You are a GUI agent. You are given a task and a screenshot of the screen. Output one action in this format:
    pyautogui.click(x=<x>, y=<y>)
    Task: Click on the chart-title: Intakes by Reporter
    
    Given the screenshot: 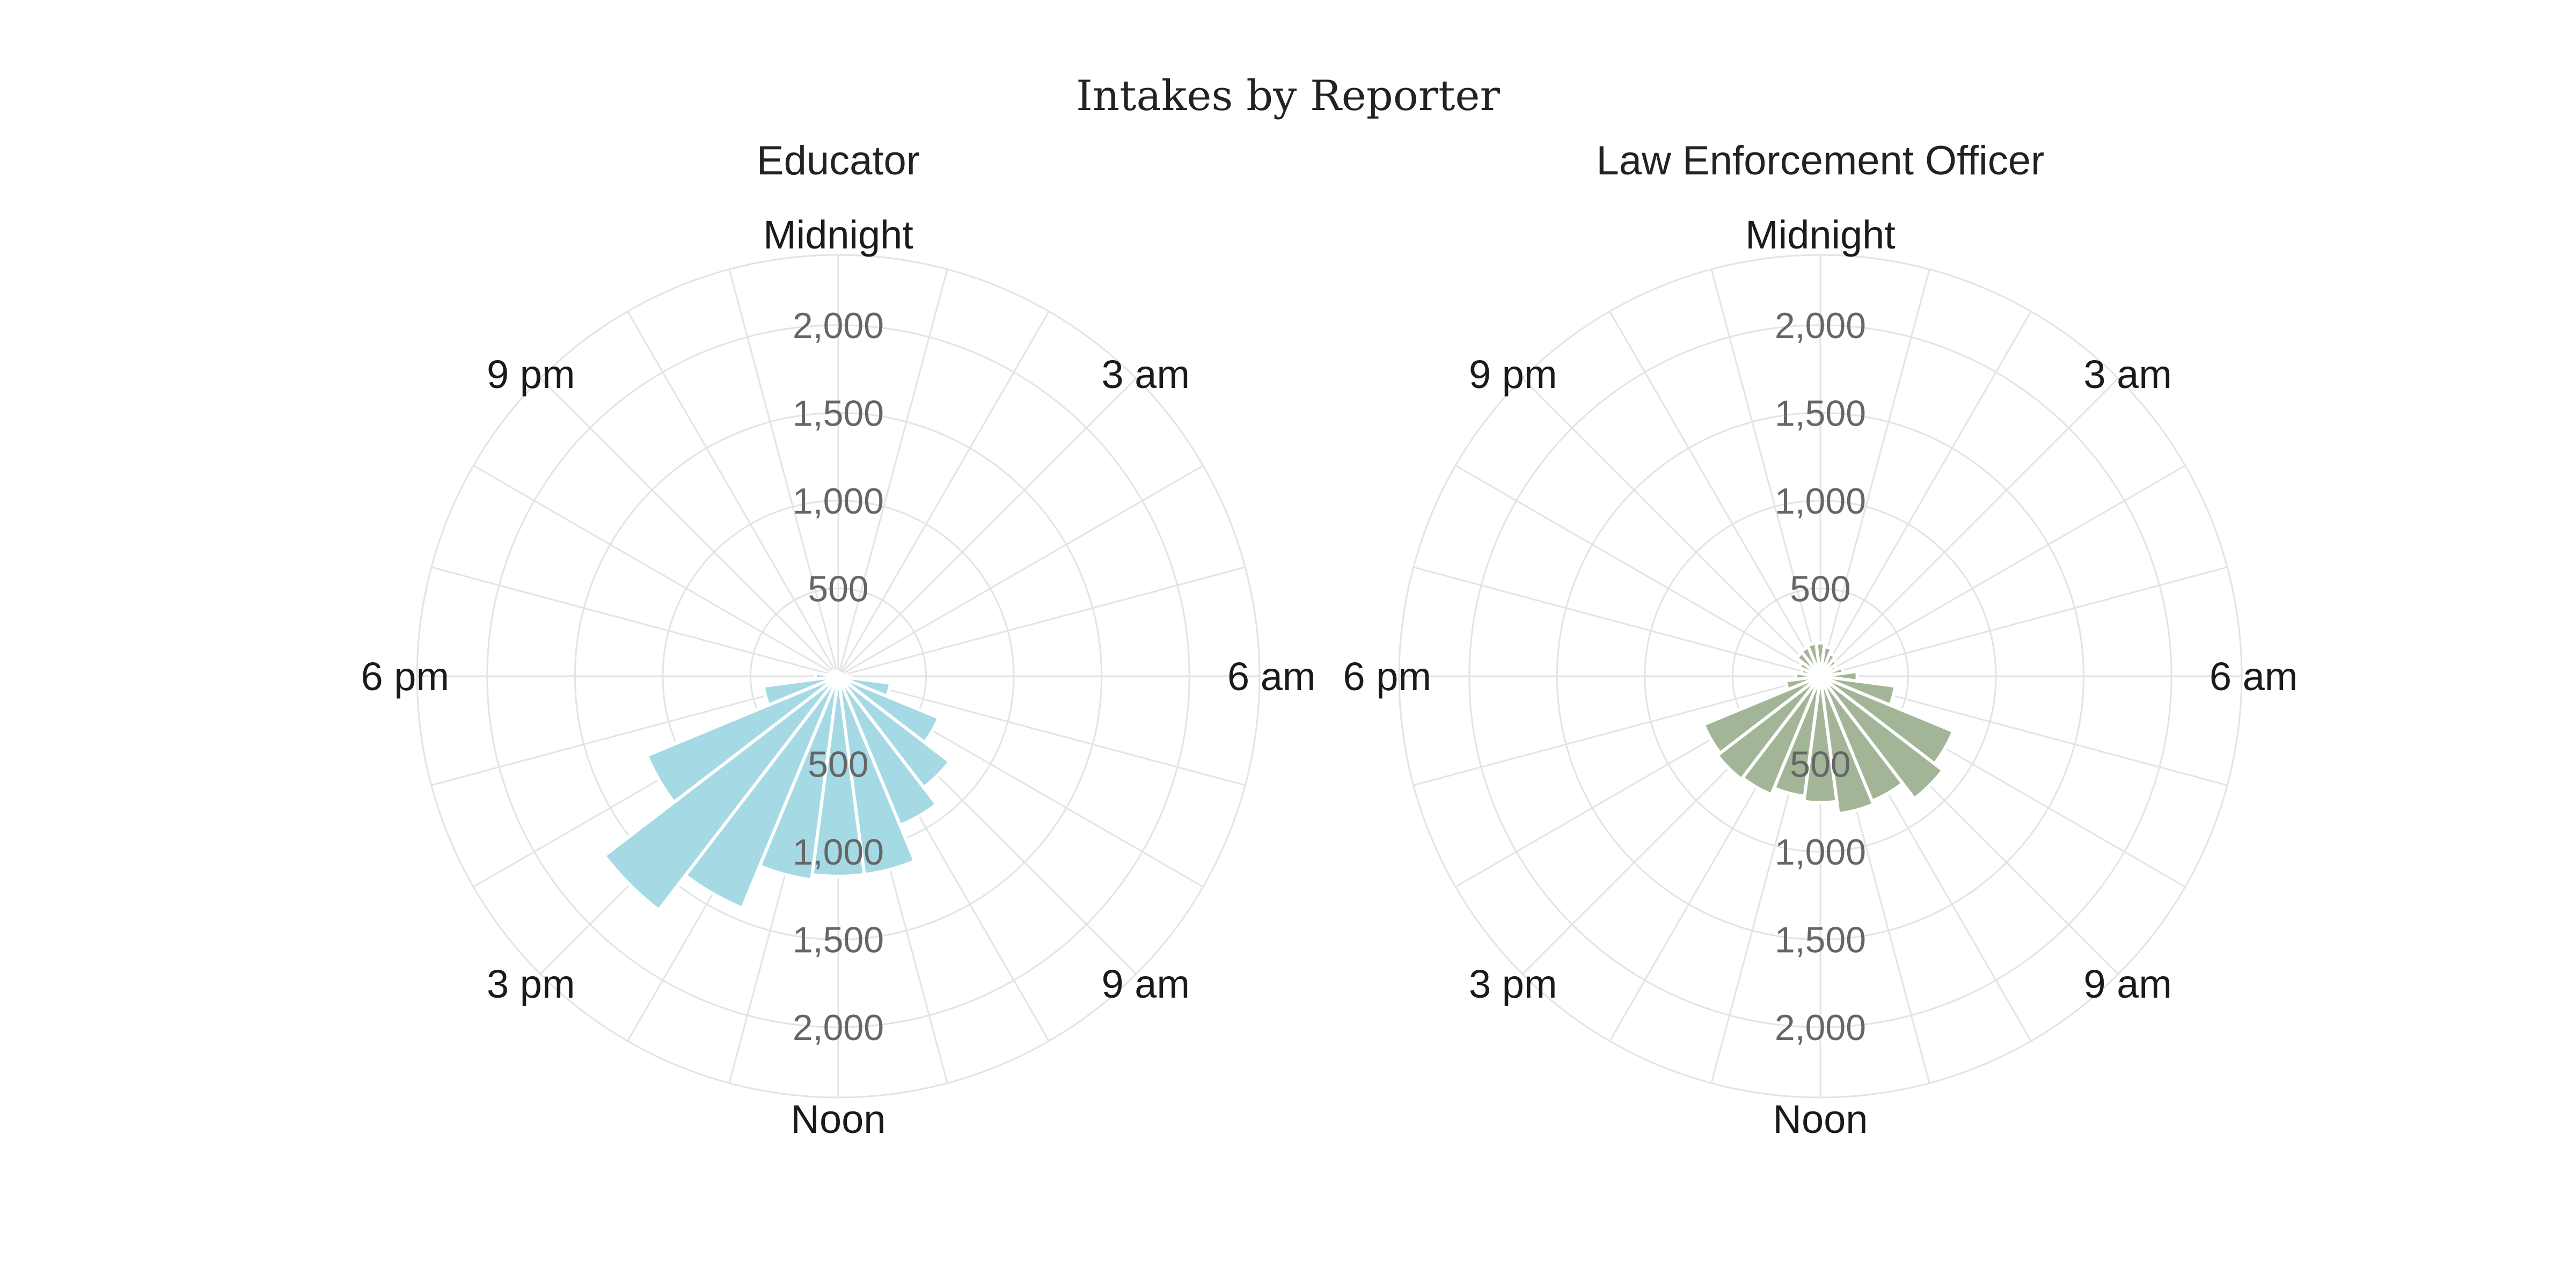 What is the action you would take?
    pyautogui.click(x=1288, y=96)
    